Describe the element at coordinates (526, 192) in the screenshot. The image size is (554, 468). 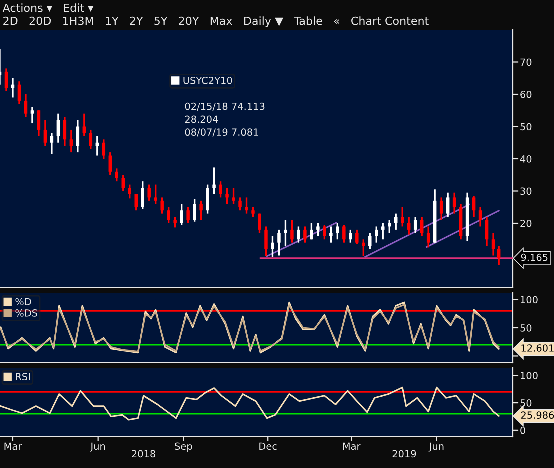
I see `y-tick-label: 30` at that location.